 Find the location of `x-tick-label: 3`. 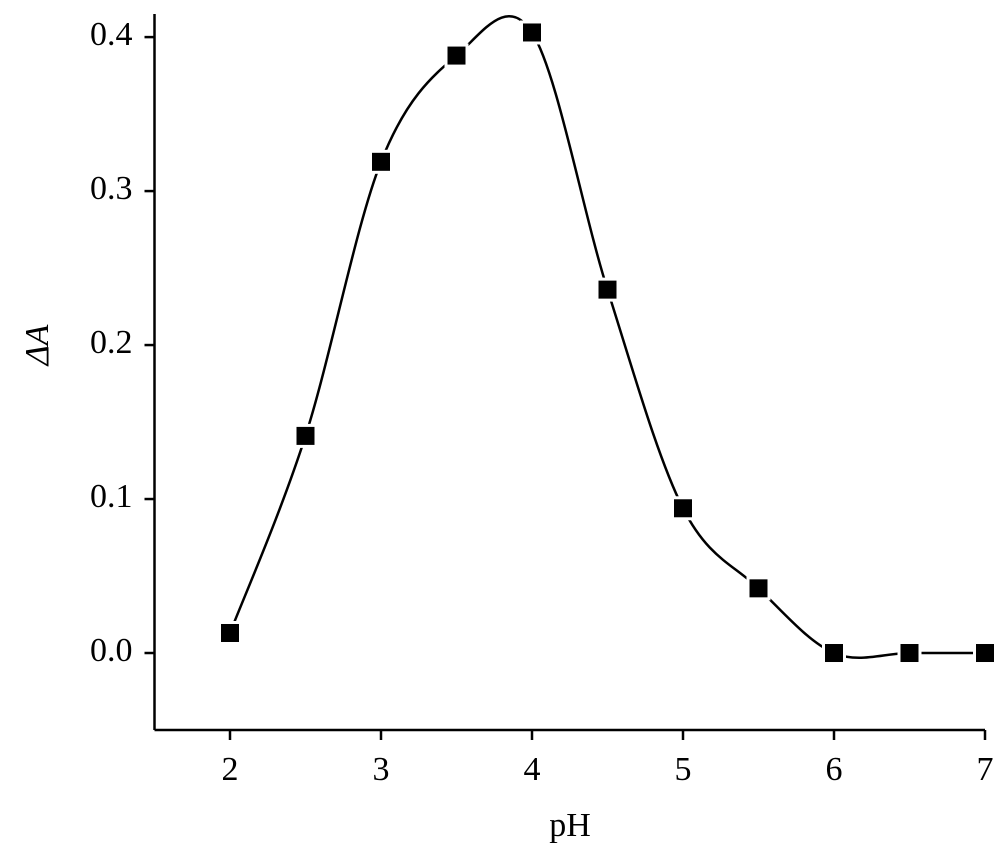

x-tick-label: 3 is located at coordinates (381, 769).